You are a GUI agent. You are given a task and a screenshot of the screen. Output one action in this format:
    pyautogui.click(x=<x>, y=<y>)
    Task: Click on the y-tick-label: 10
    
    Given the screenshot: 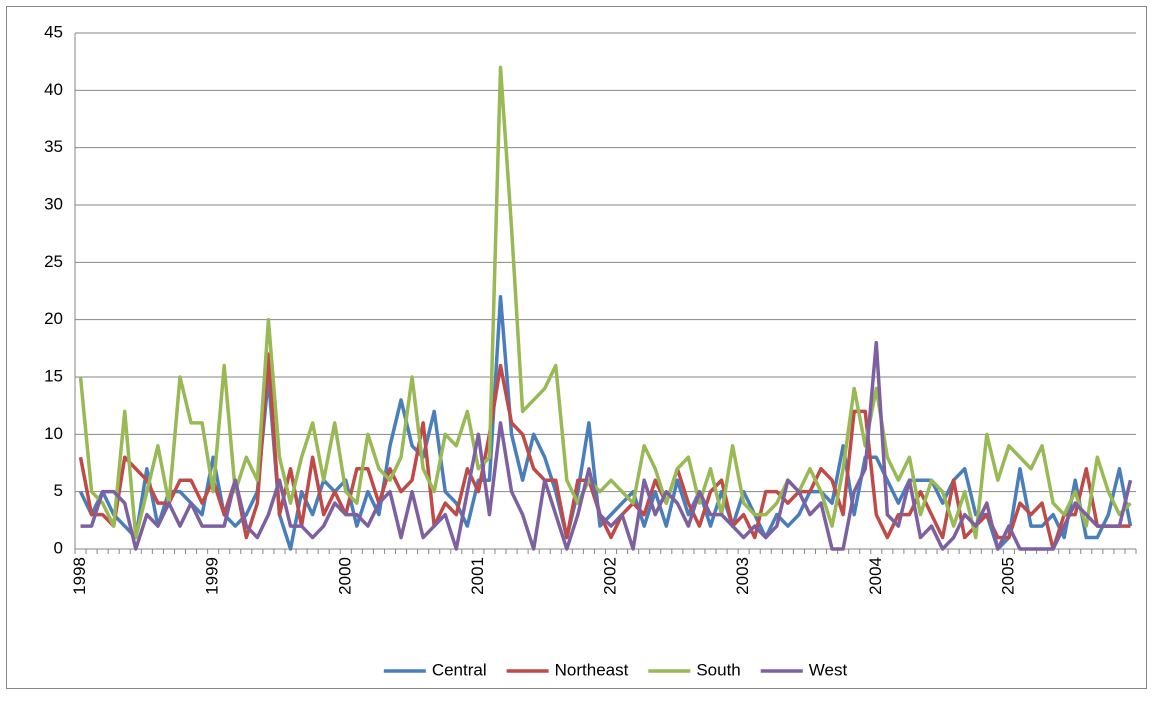 What is the action you would take?
    pyautogui.click(x=53, y=433)
    